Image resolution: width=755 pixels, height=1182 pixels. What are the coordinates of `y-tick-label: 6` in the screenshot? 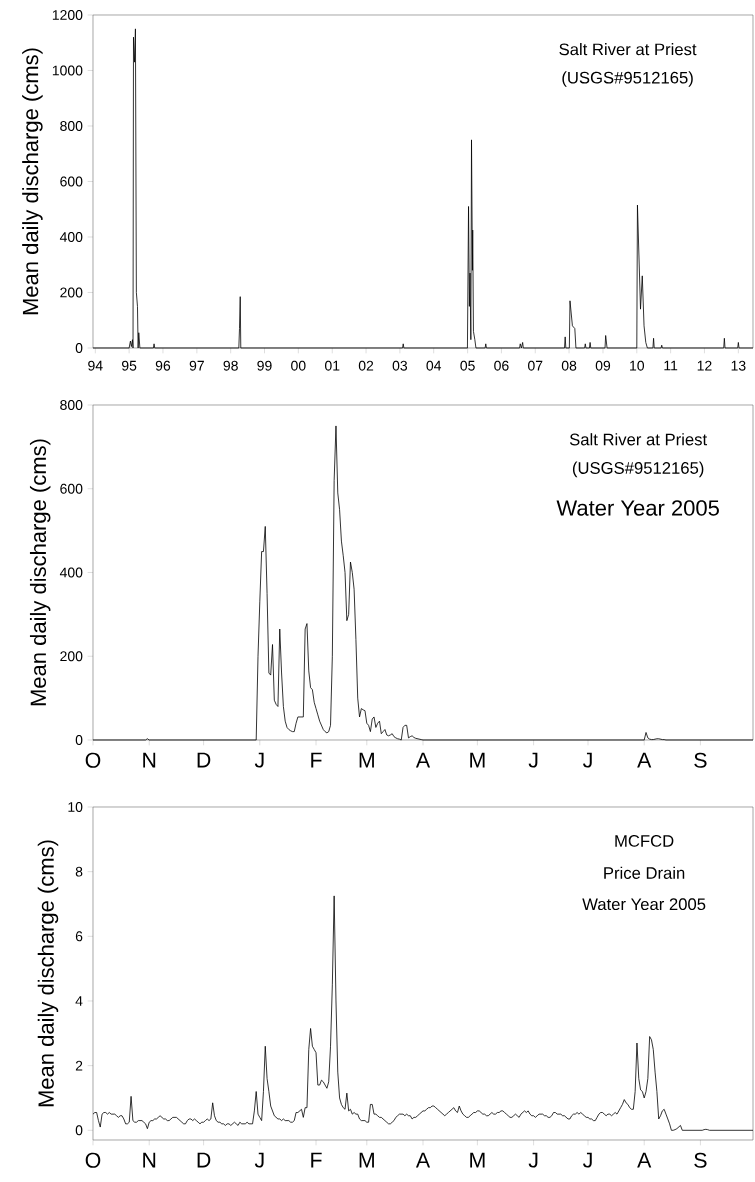 It's located at (79, 936).